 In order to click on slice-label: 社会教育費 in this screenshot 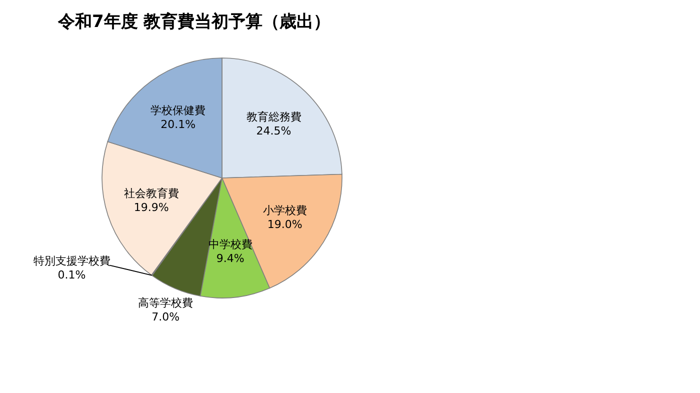, I will do `click(151, 193)`.